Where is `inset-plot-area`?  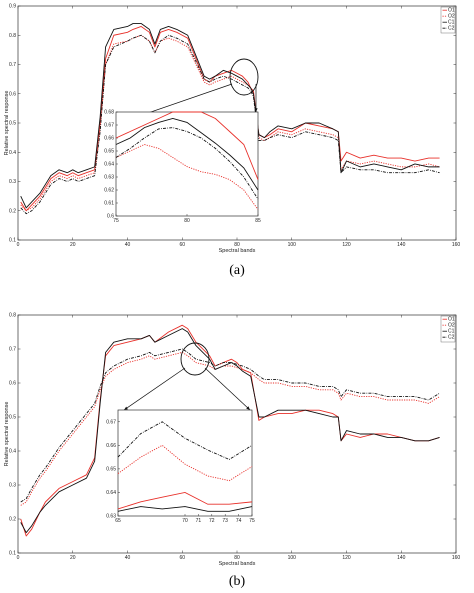
inset-plot-area is located at coordinates (185, 463).